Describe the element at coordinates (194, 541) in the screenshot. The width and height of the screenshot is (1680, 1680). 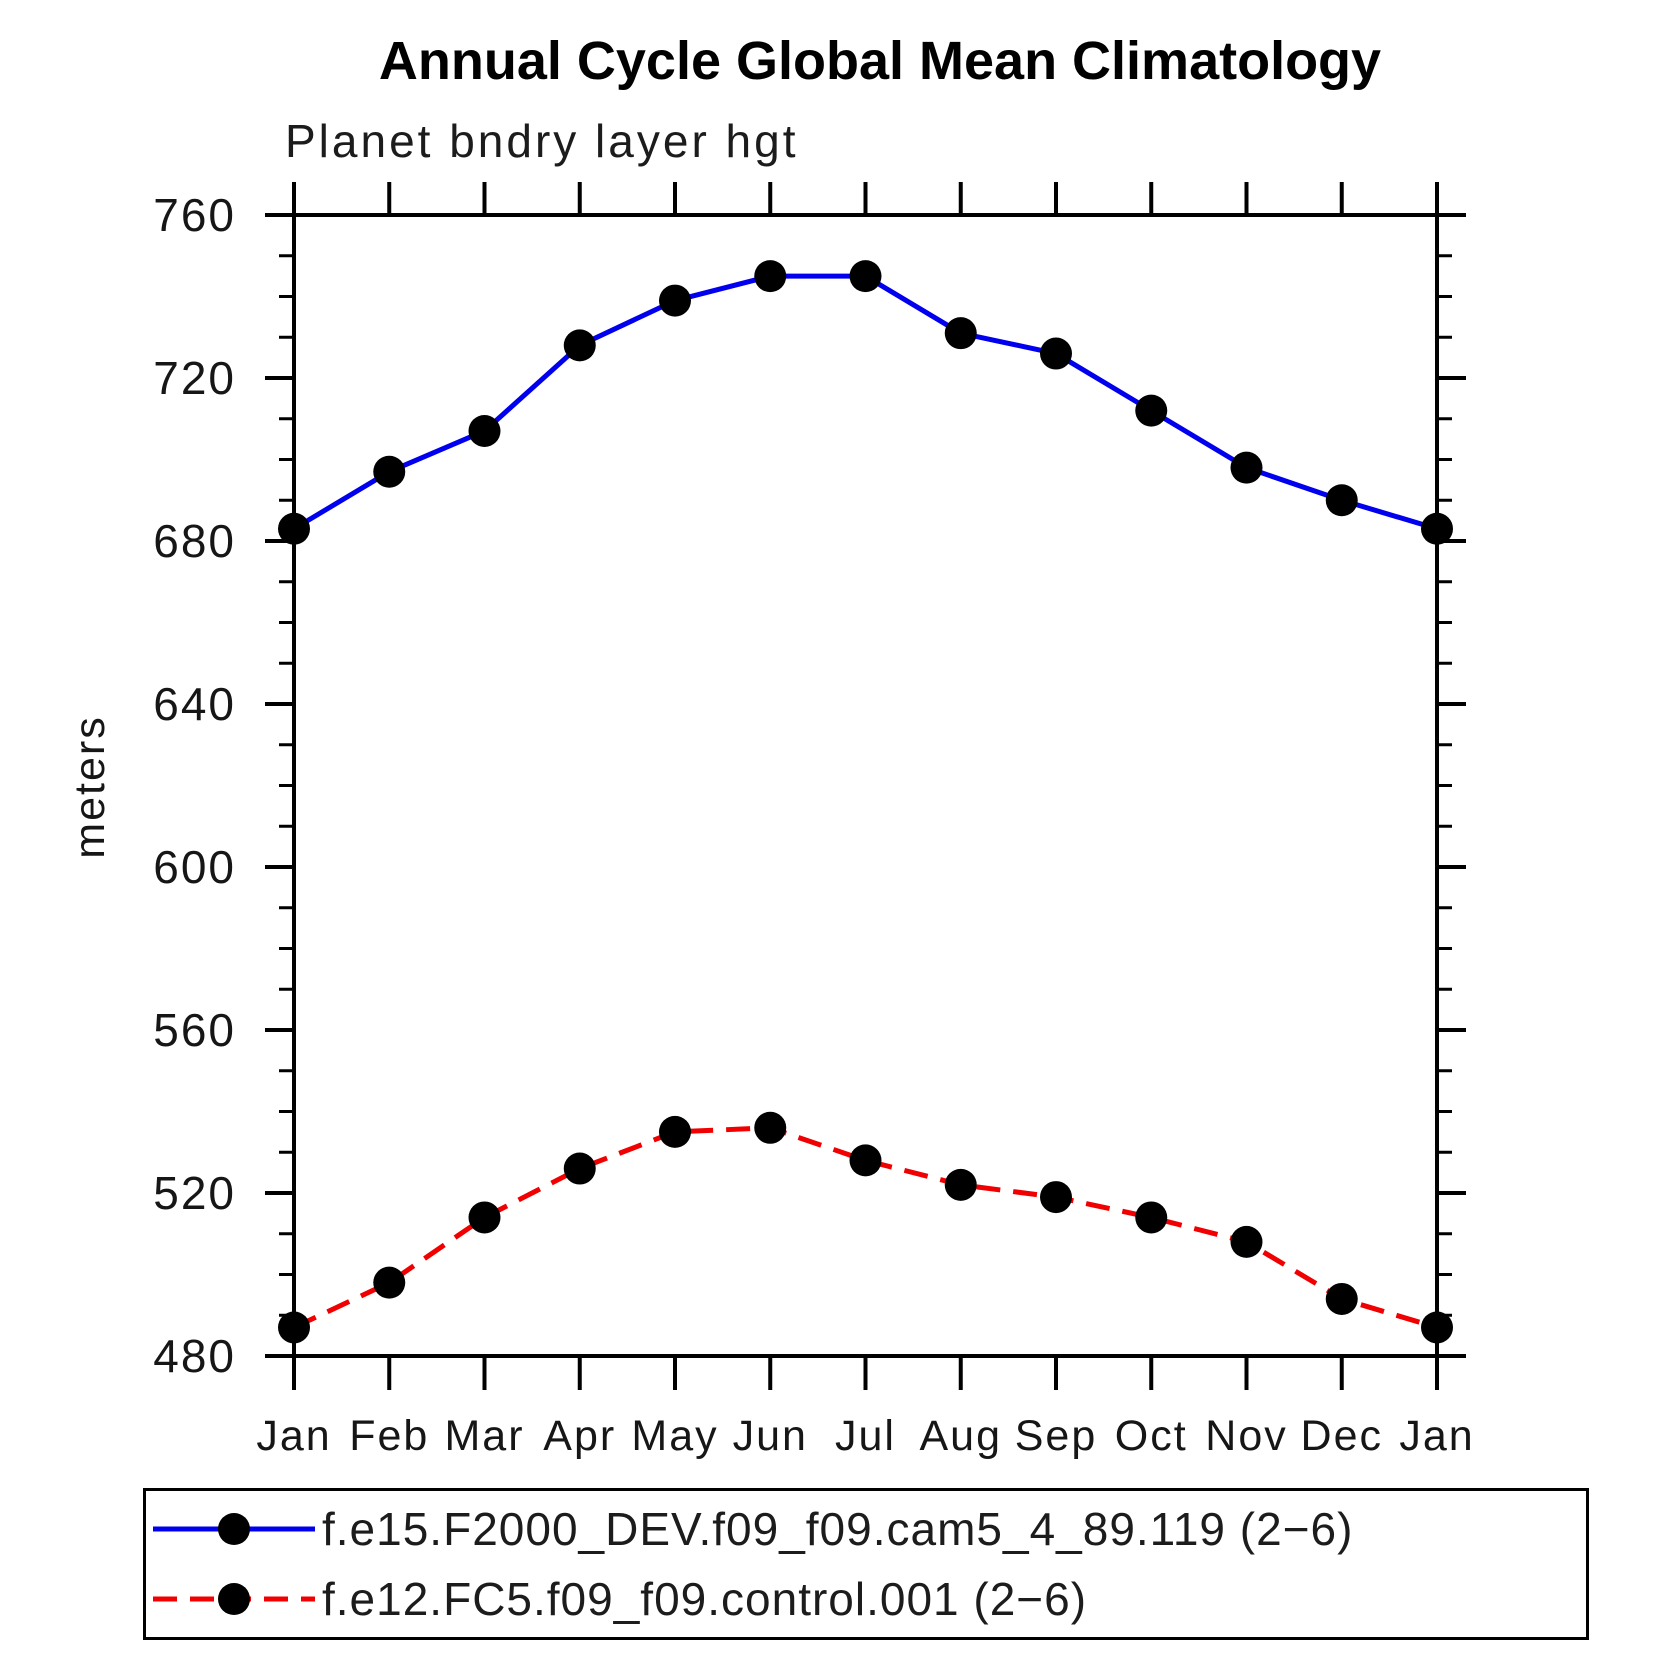
I see `y-axis-tick-label: 680` at that location.